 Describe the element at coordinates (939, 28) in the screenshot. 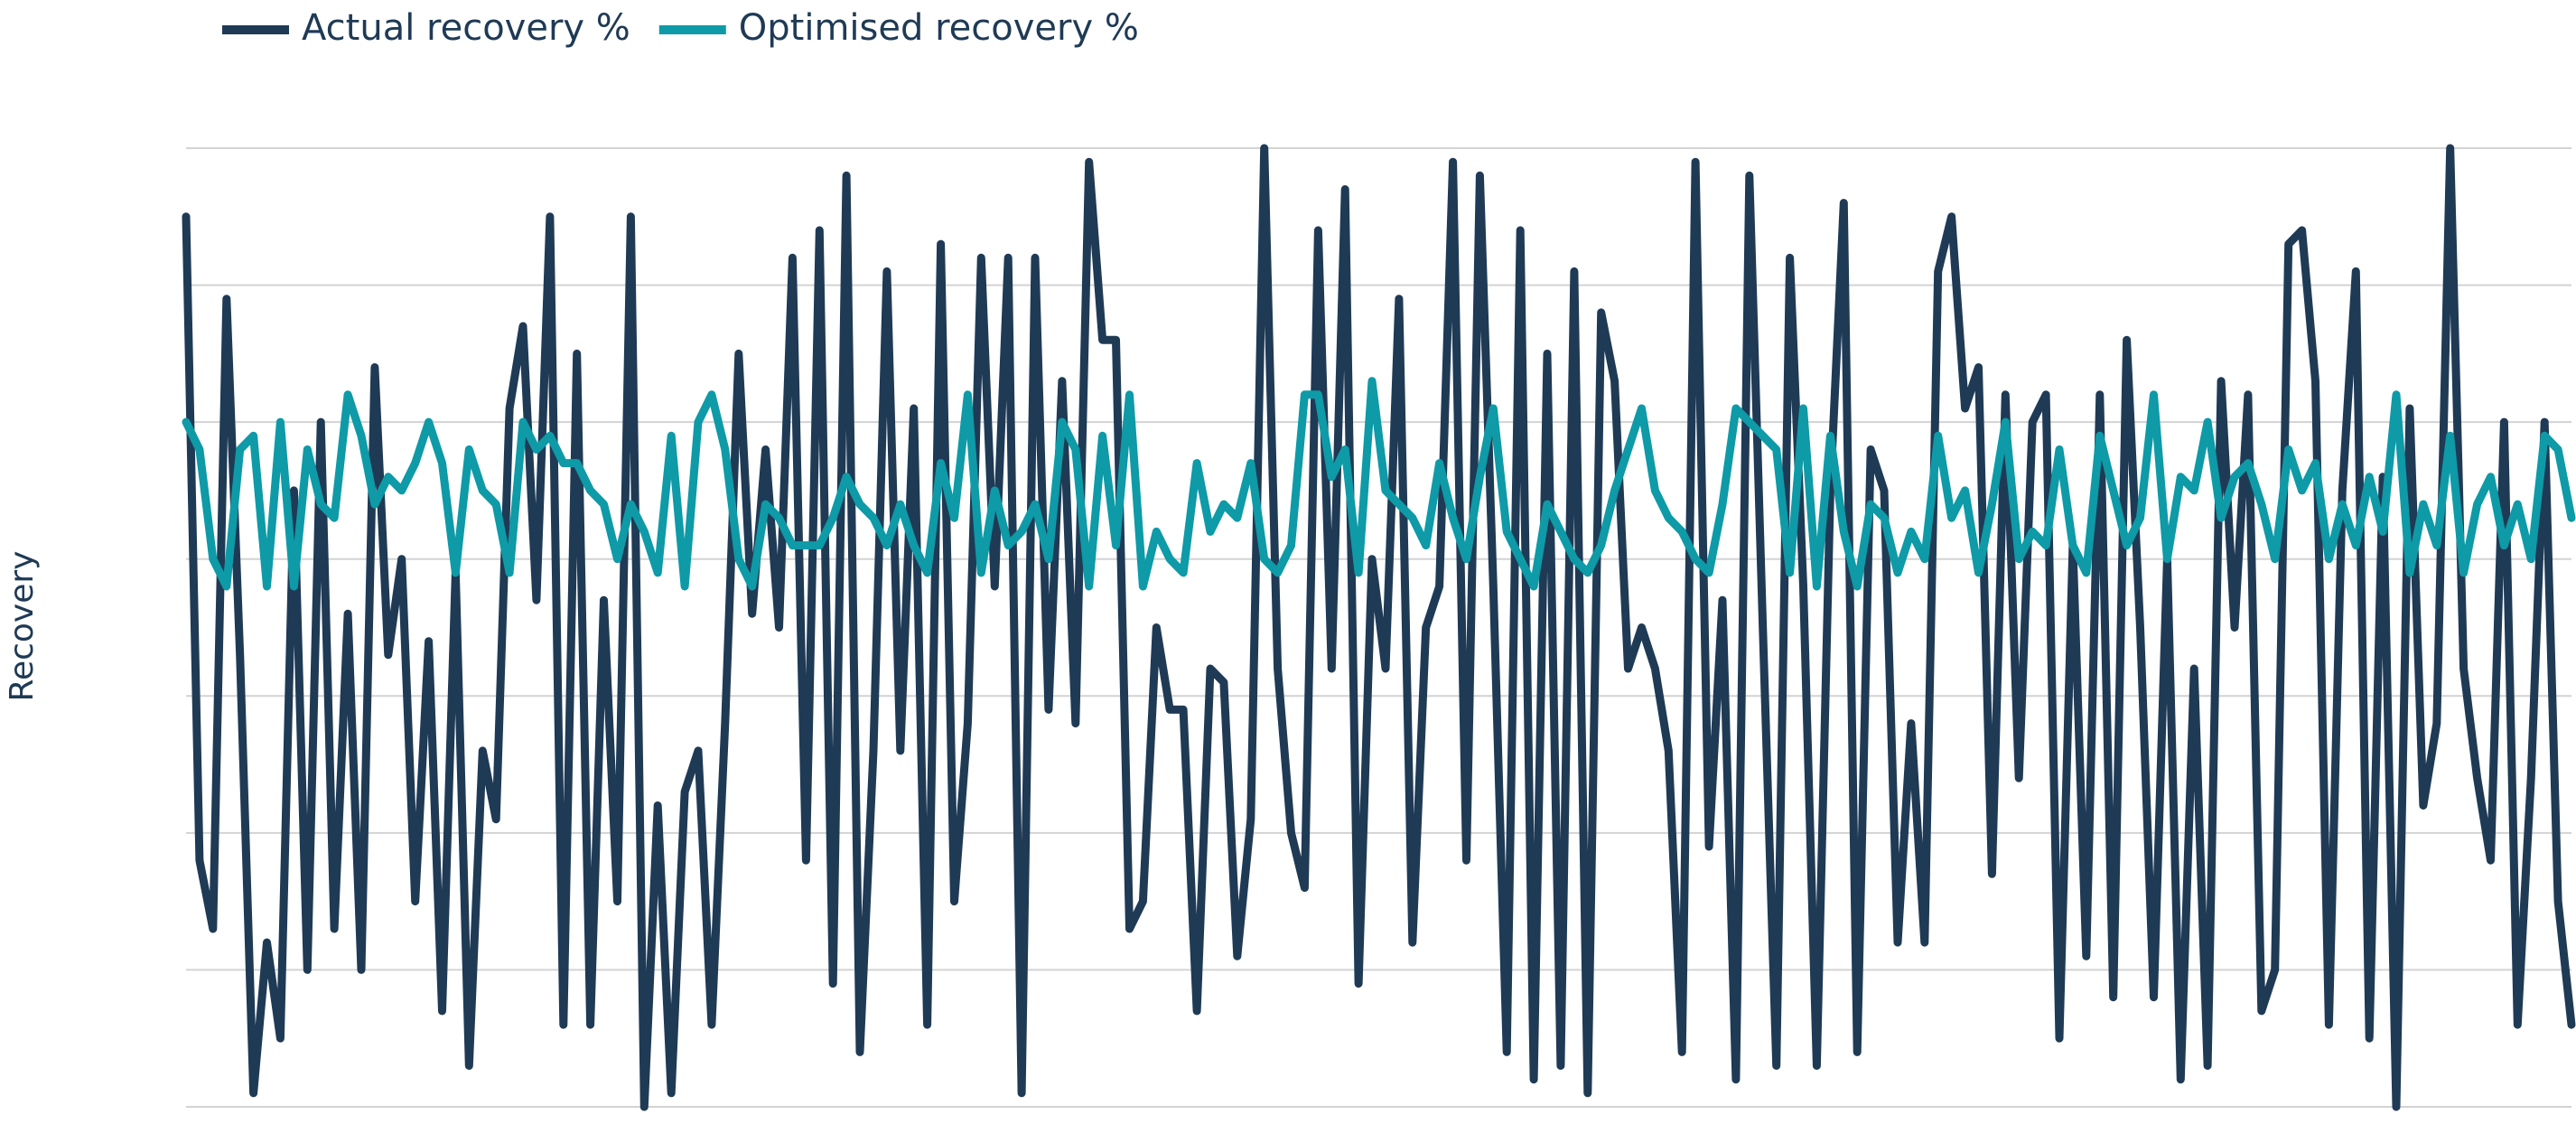

I see `legend-label: Optimised recovery %` at that location.